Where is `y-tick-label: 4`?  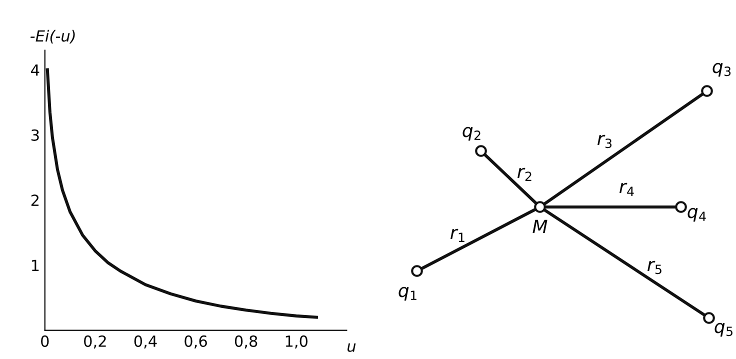
y-tick-label: 4 is located at coordinates (35, 70).